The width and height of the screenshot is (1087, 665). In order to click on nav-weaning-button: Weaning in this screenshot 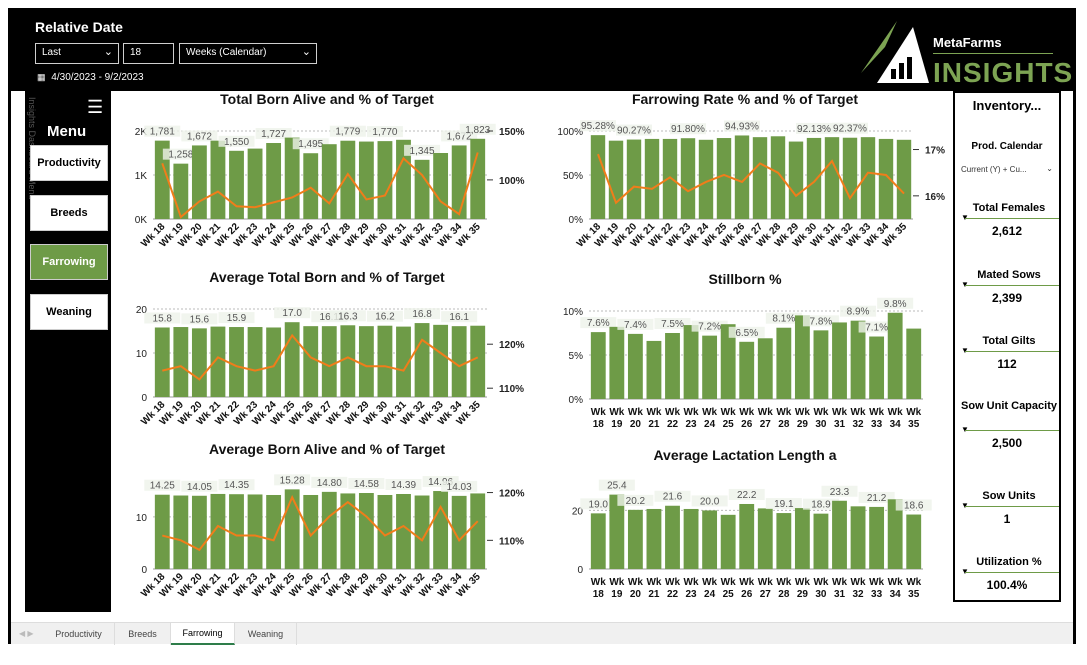, I will do `click(69, 312)`.